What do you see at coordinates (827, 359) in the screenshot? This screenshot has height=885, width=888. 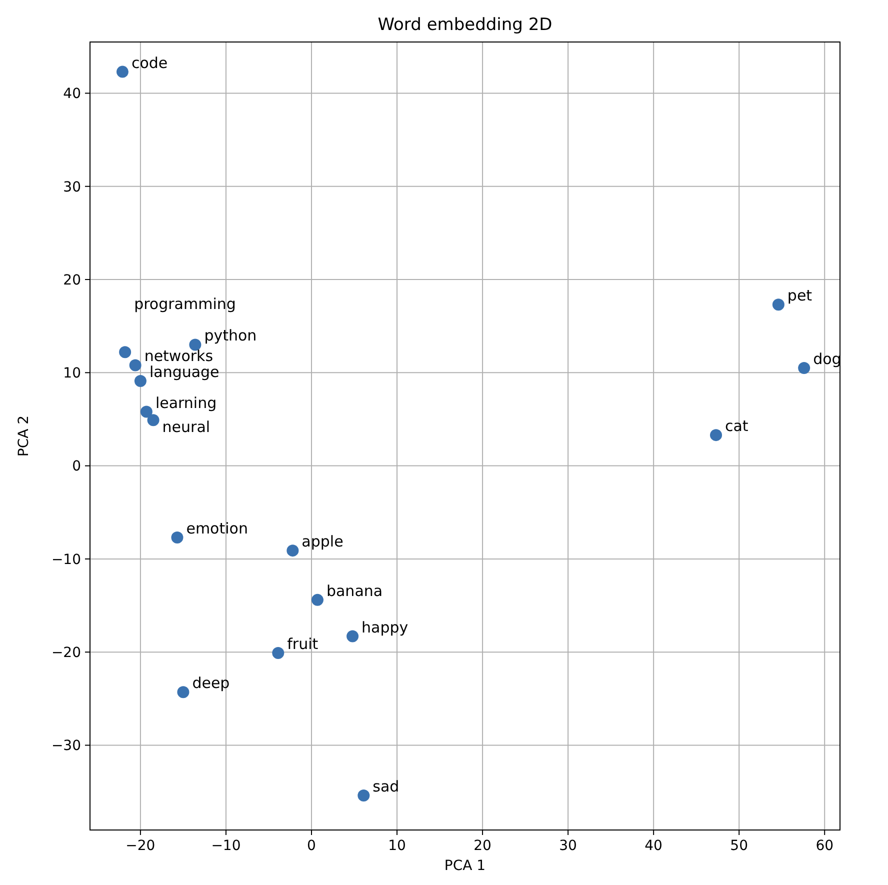 I see `annotation: dog` at bounding box center [827, 359].